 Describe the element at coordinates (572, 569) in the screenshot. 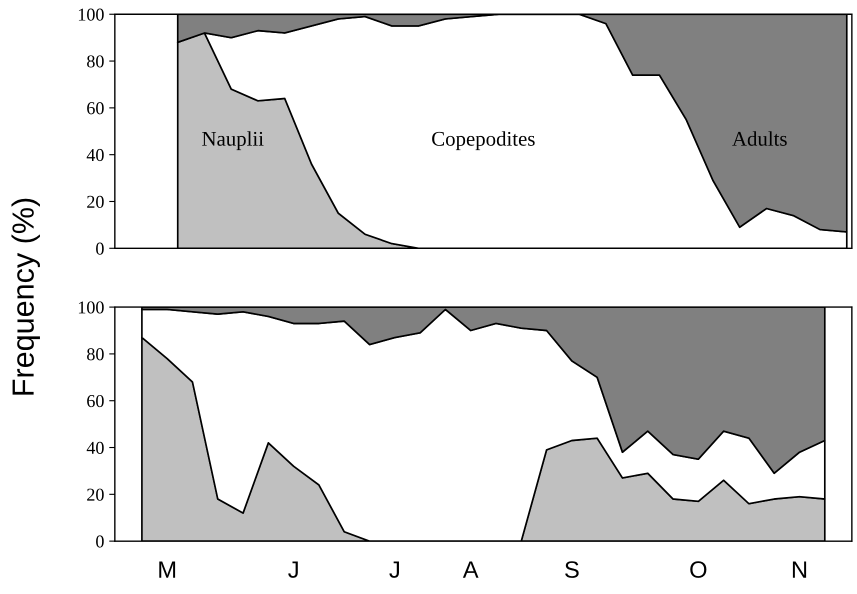

I see `x-tick-label: S` at that location.